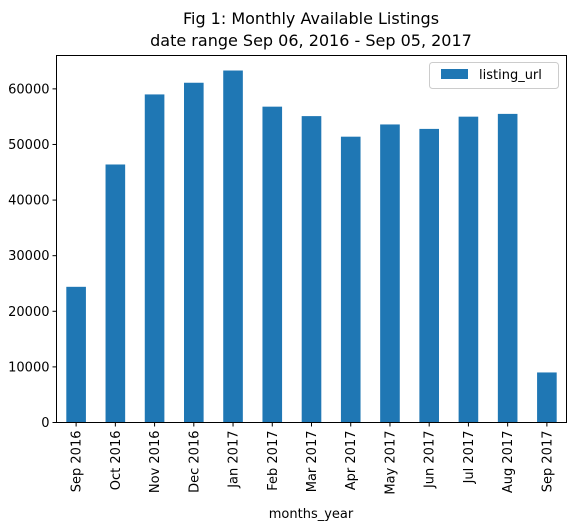  I want to click on y-tick-label: 30000, so click(28, 256).